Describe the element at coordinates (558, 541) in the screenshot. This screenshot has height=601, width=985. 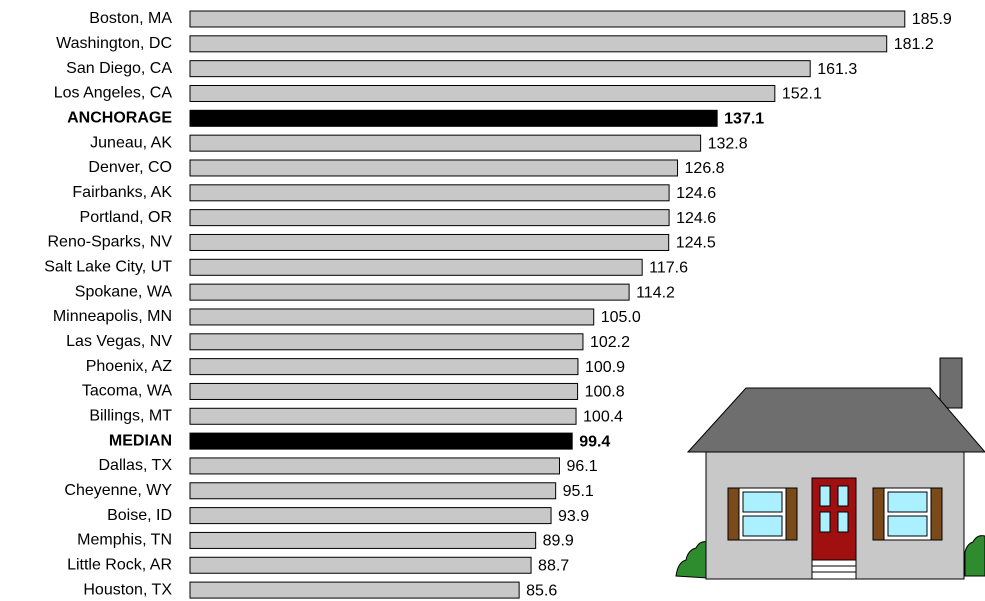
I see `value-label: 89.9` at that location.